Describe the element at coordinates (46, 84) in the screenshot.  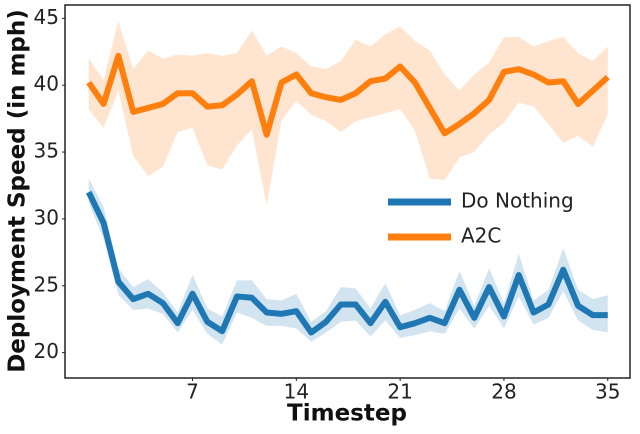
I see `y-tick-label: 40` at that location.